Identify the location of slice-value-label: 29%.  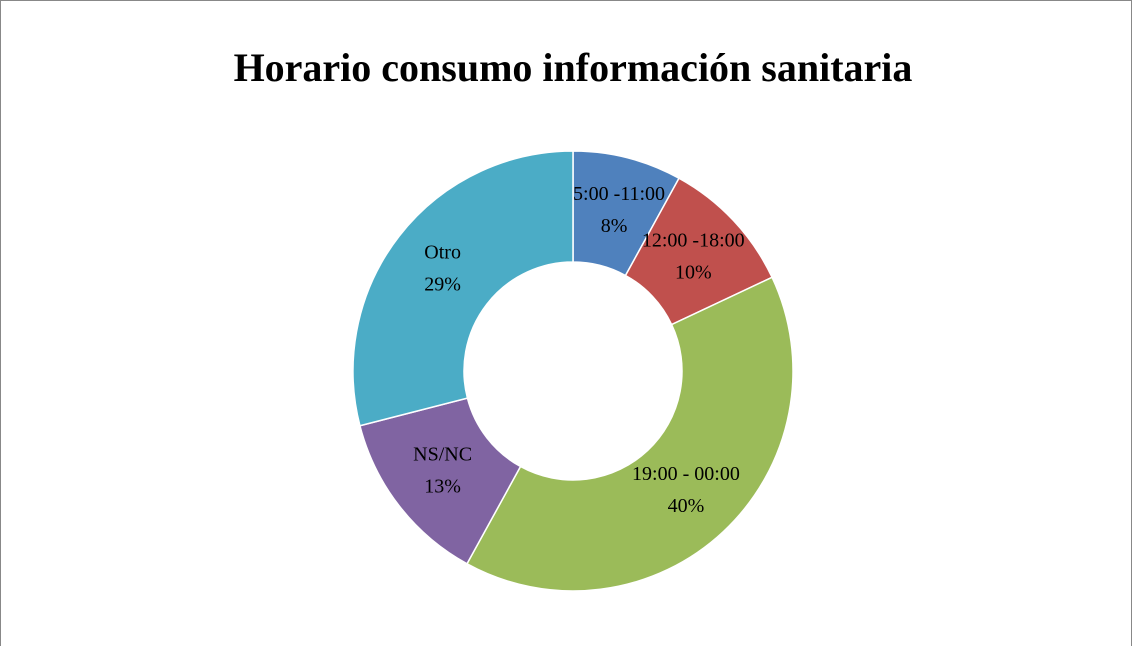
(442, 284).